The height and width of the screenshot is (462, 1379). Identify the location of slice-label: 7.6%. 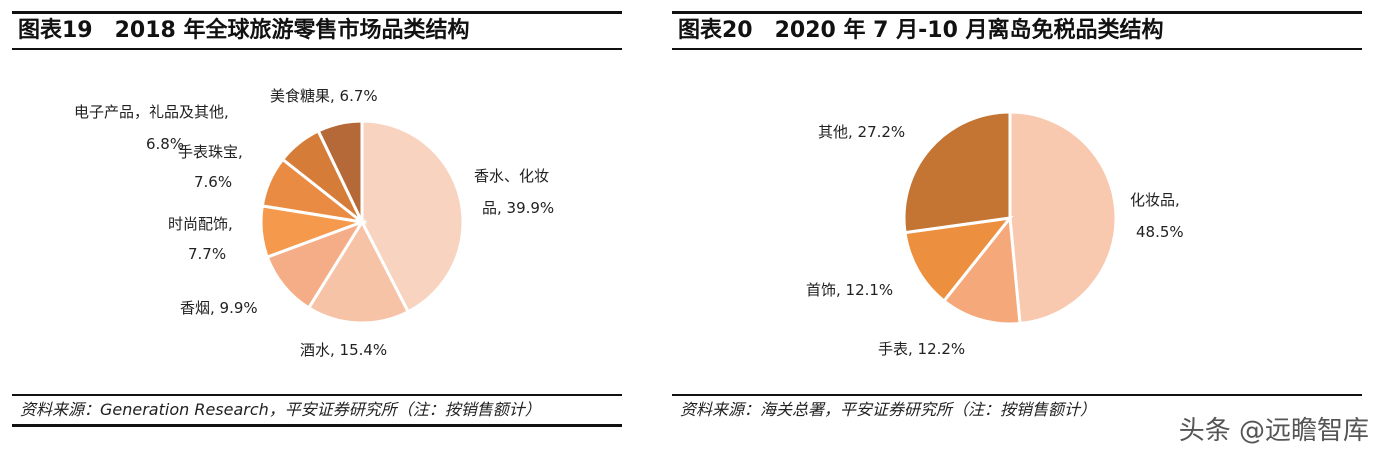
(213, 182).